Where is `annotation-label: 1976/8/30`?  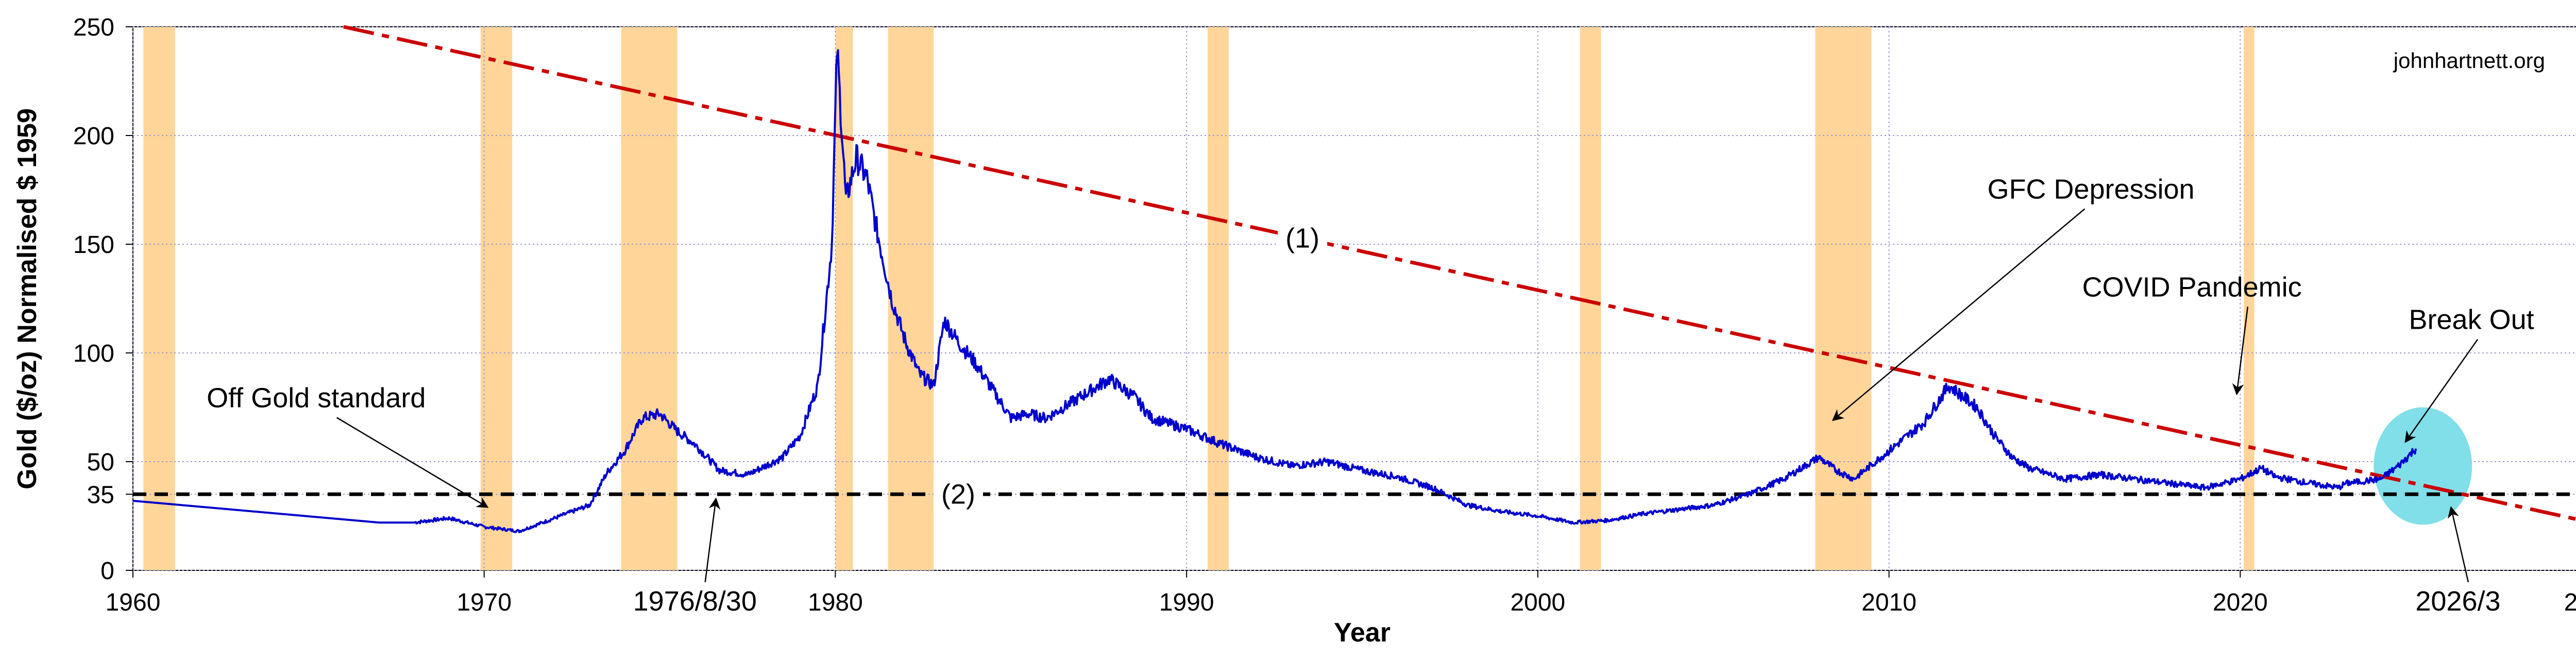 annotation-label: 1976/8/30 is located at coordinates (695, 601).